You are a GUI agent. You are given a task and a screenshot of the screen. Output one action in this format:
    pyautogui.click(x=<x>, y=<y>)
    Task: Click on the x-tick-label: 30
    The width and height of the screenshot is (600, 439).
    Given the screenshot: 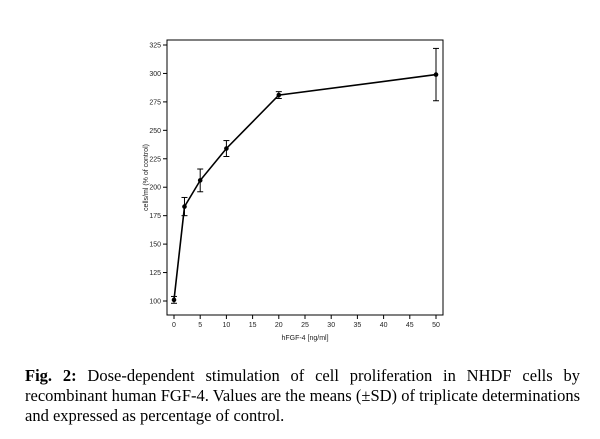 What is the action you would take?
    pyautogui.click(x=331, y=325)
    